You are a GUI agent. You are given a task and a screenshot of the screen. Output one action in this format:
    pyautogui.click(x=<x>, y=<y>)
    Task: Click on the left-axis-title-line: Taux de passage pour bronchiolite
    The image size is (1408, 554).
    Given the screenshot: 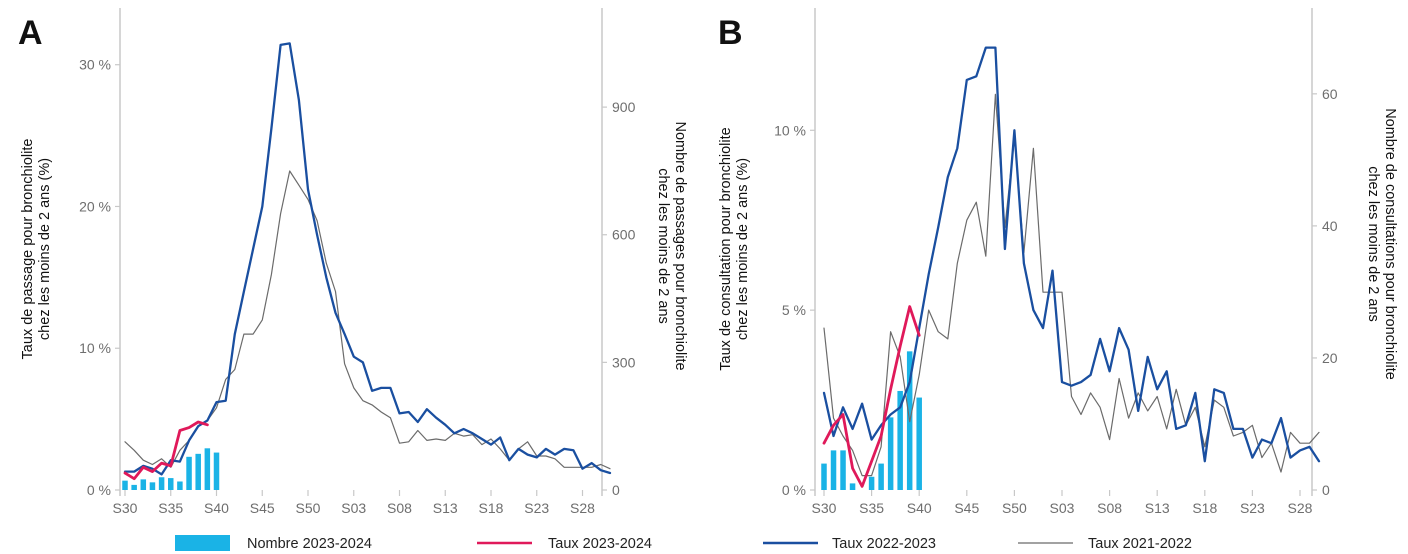 What is the action you would take?
    pyautogui.click(x=28, y=249)
    